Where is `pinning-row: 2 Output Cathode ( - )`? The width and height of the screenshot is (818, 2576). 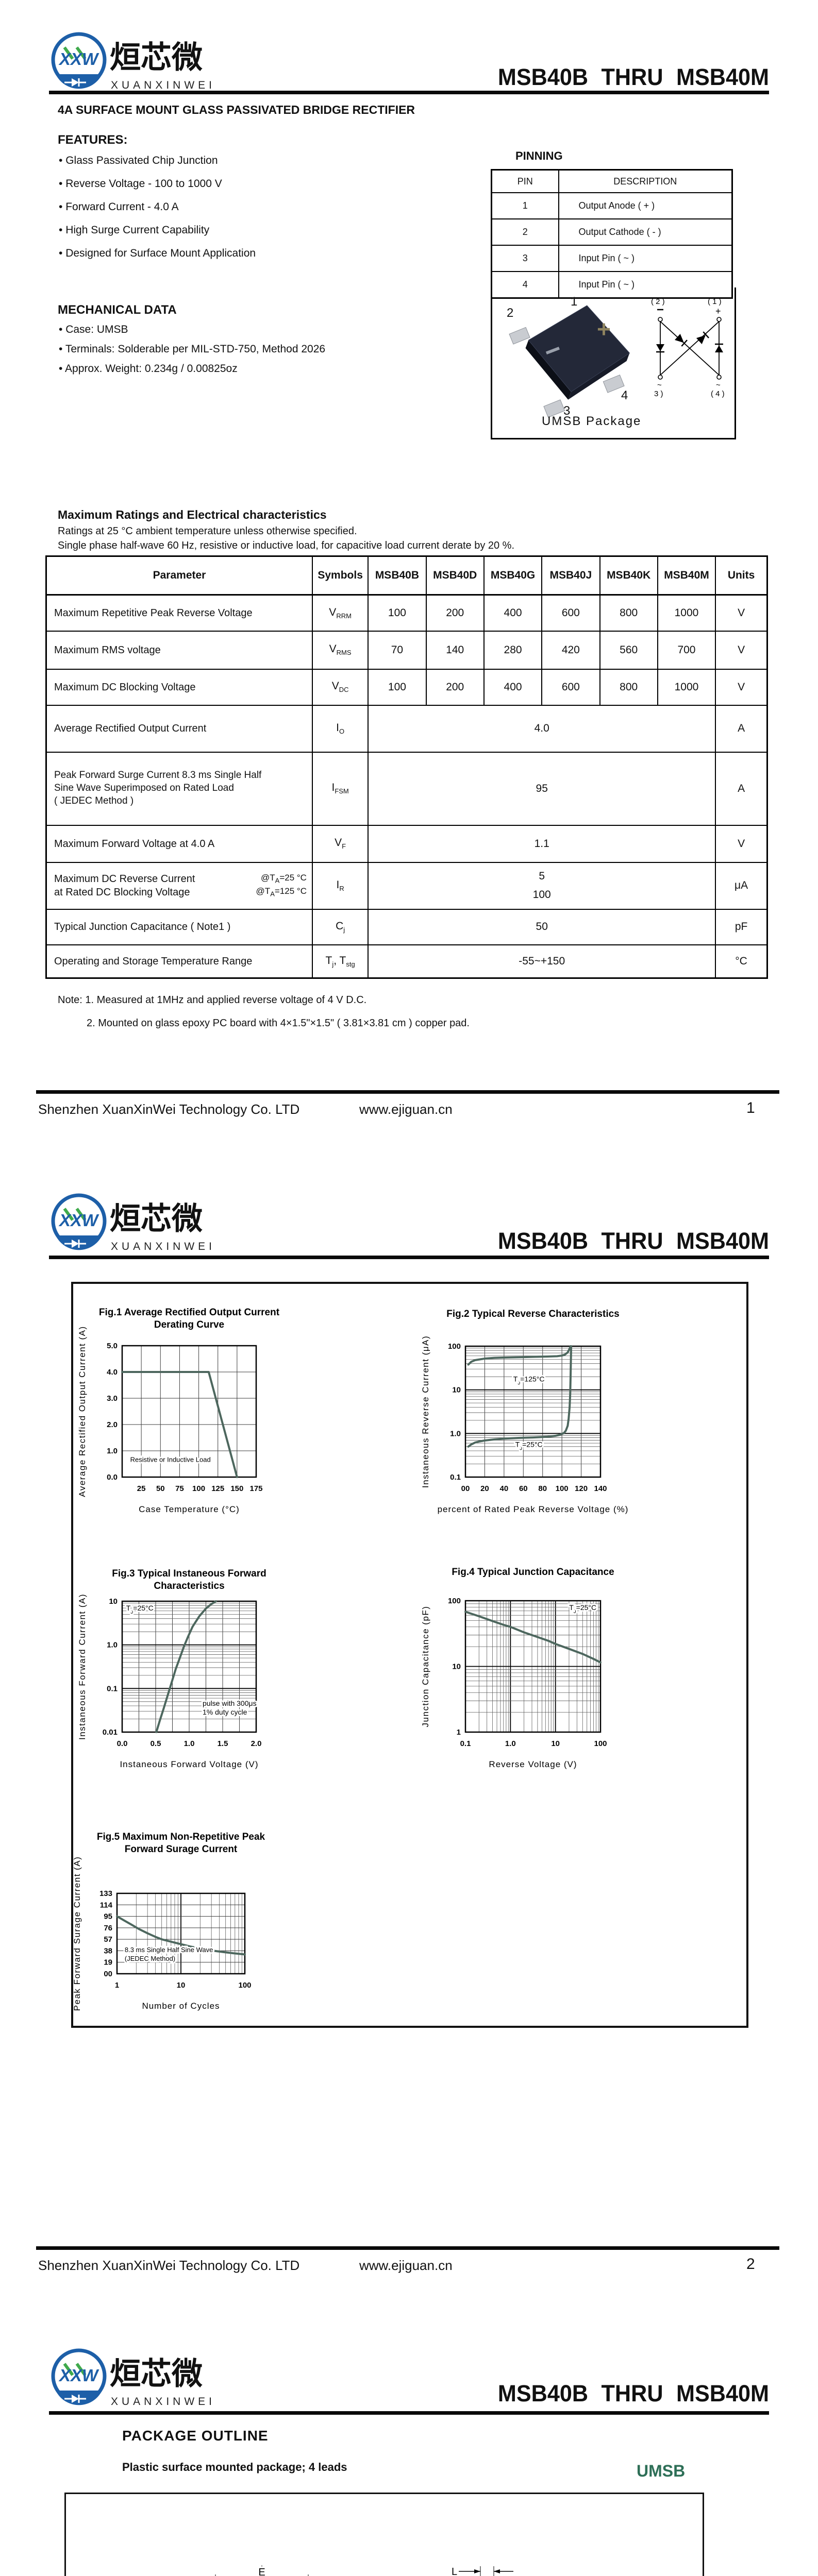
pinning-row: 2 Output Cathode ( - ) is located at coordinates (612, 232).